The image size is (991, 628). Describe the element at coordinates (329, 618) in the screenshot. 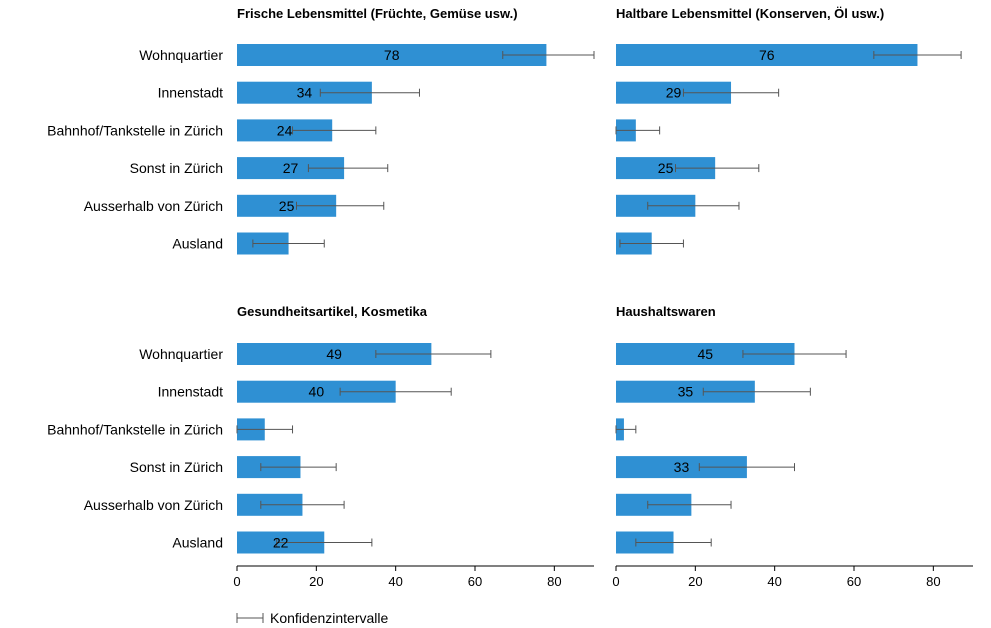

I see `legend-label: Konfidenzintervalle` at that location.